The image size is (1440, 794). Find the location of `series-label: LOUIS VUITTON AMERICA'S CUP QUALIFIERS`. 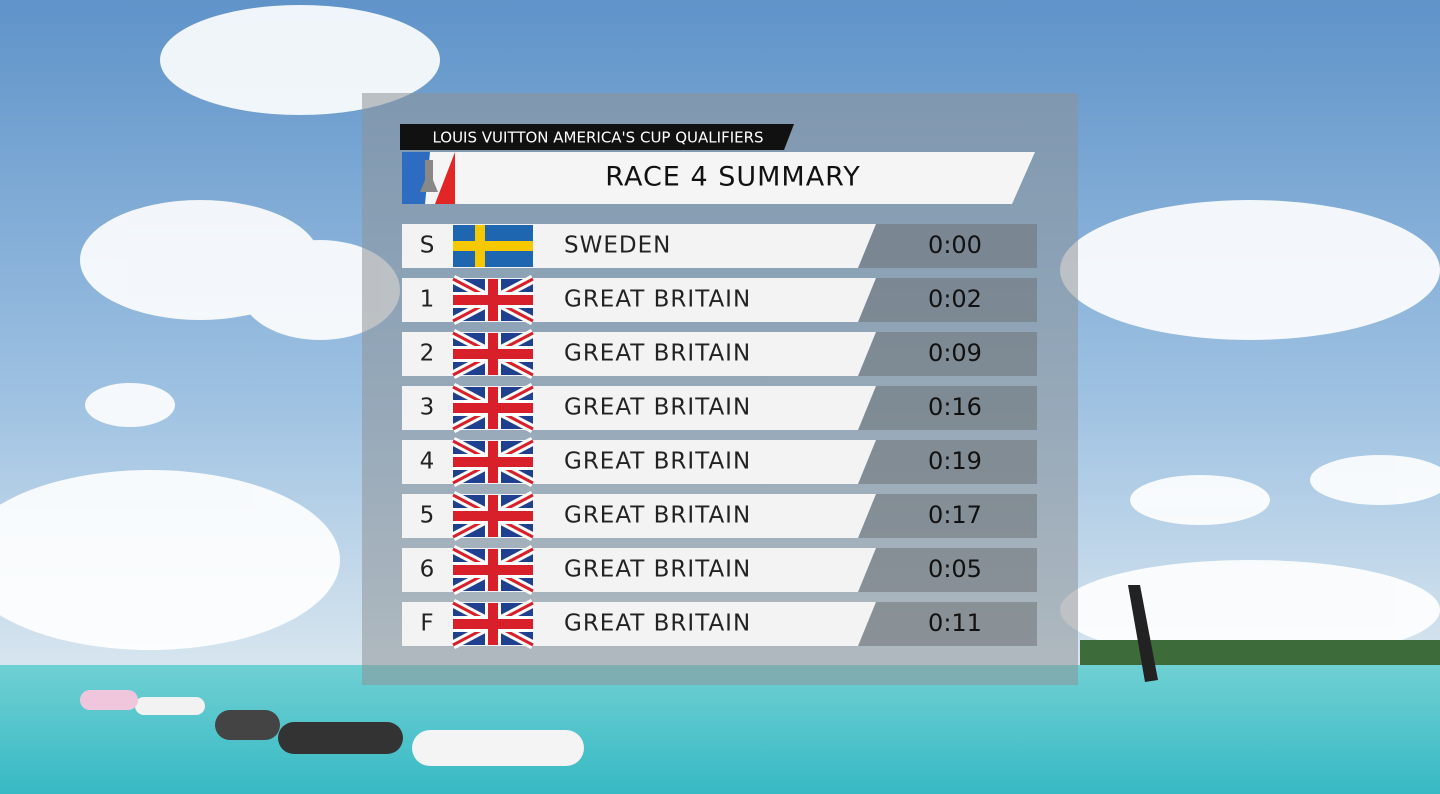

series-label: LOUIS VUITTON AMERICA'S CUP QUALIFIERS is located at coordinates (597, 138).